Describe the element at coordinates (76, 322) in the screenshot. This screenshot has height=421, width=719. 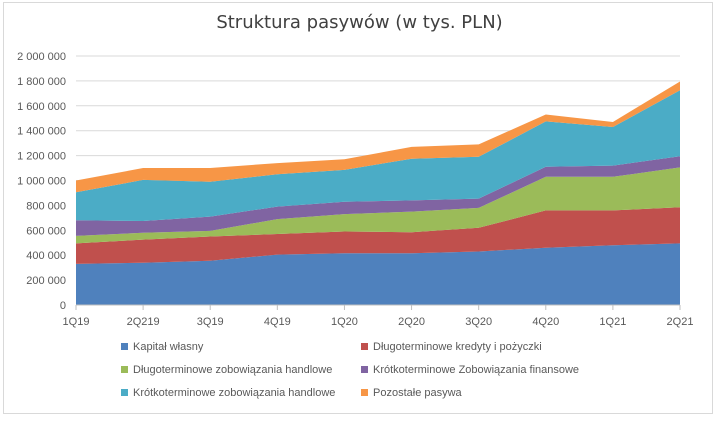
I see `x-tick-label: 1Q19` at that location.